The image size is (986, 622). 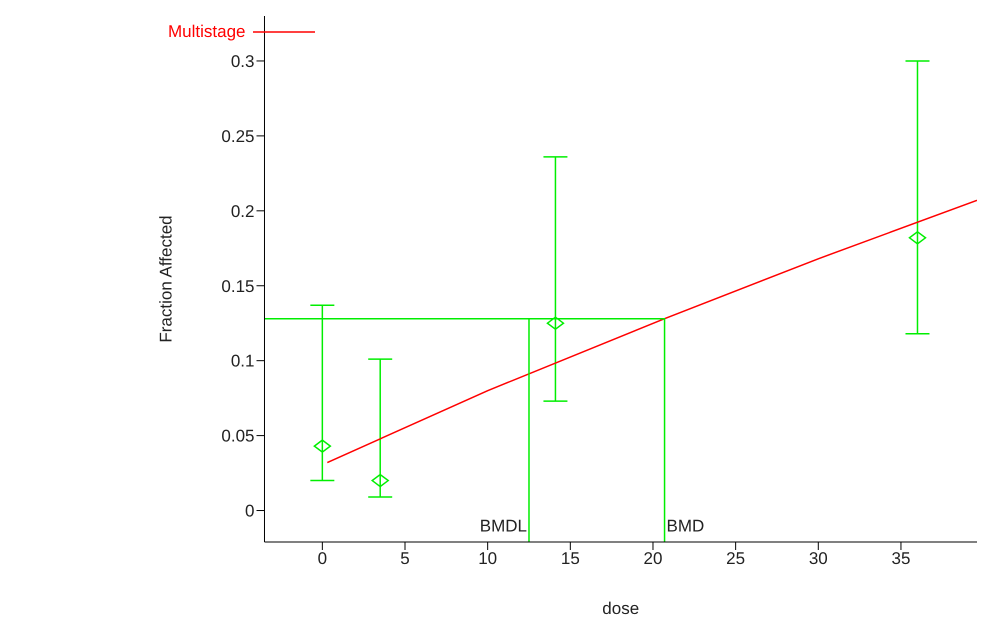 I want to click on y-tick-label: 0.3, so click(x=242, y=61).